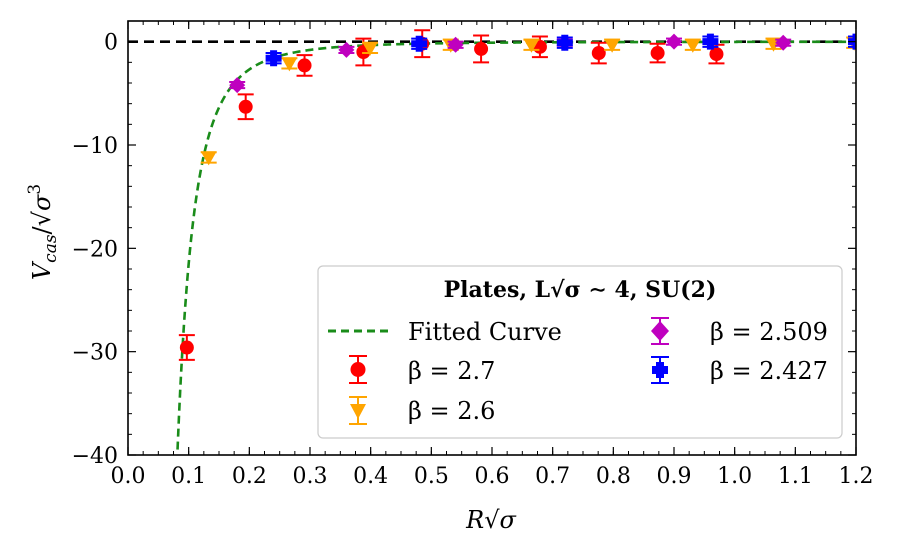  I want to click on y-tick-label: −20, so click(95, 249).